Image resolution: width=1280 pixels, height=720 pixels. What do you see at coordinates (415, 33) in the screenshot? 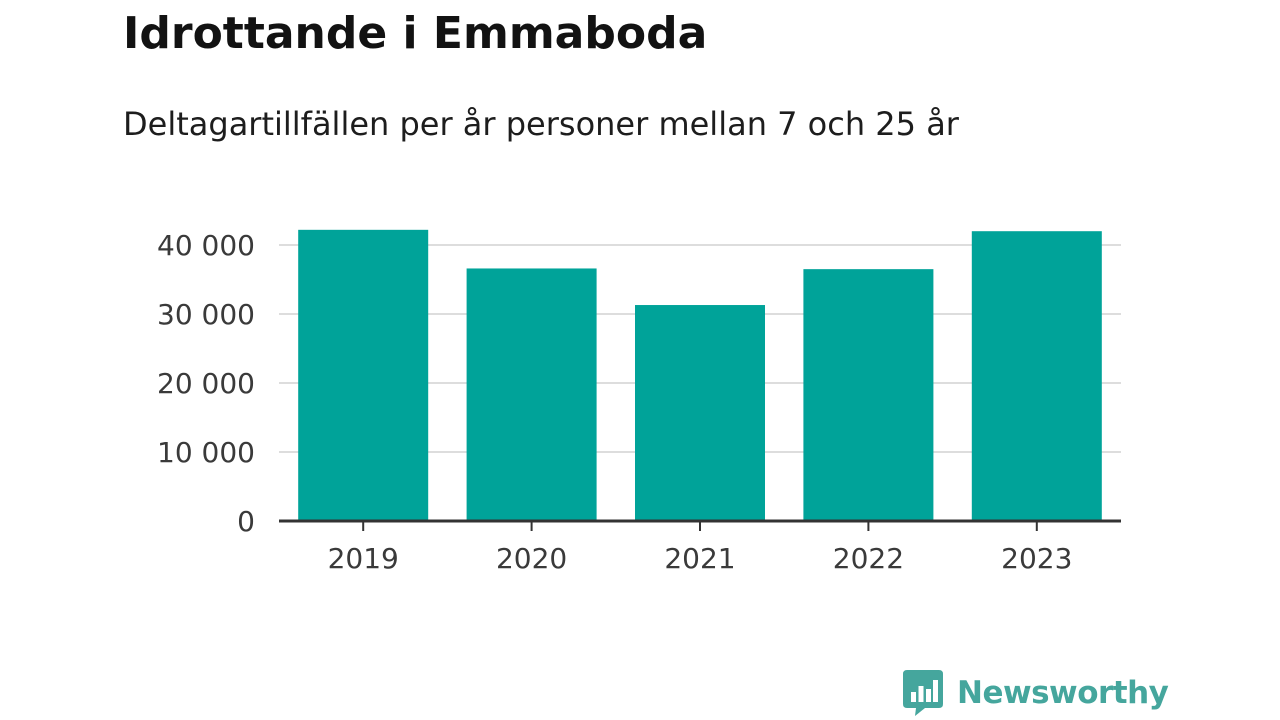
I see `chart-title: Idrottande i Emmaboda` at bounding box center [415, 33].